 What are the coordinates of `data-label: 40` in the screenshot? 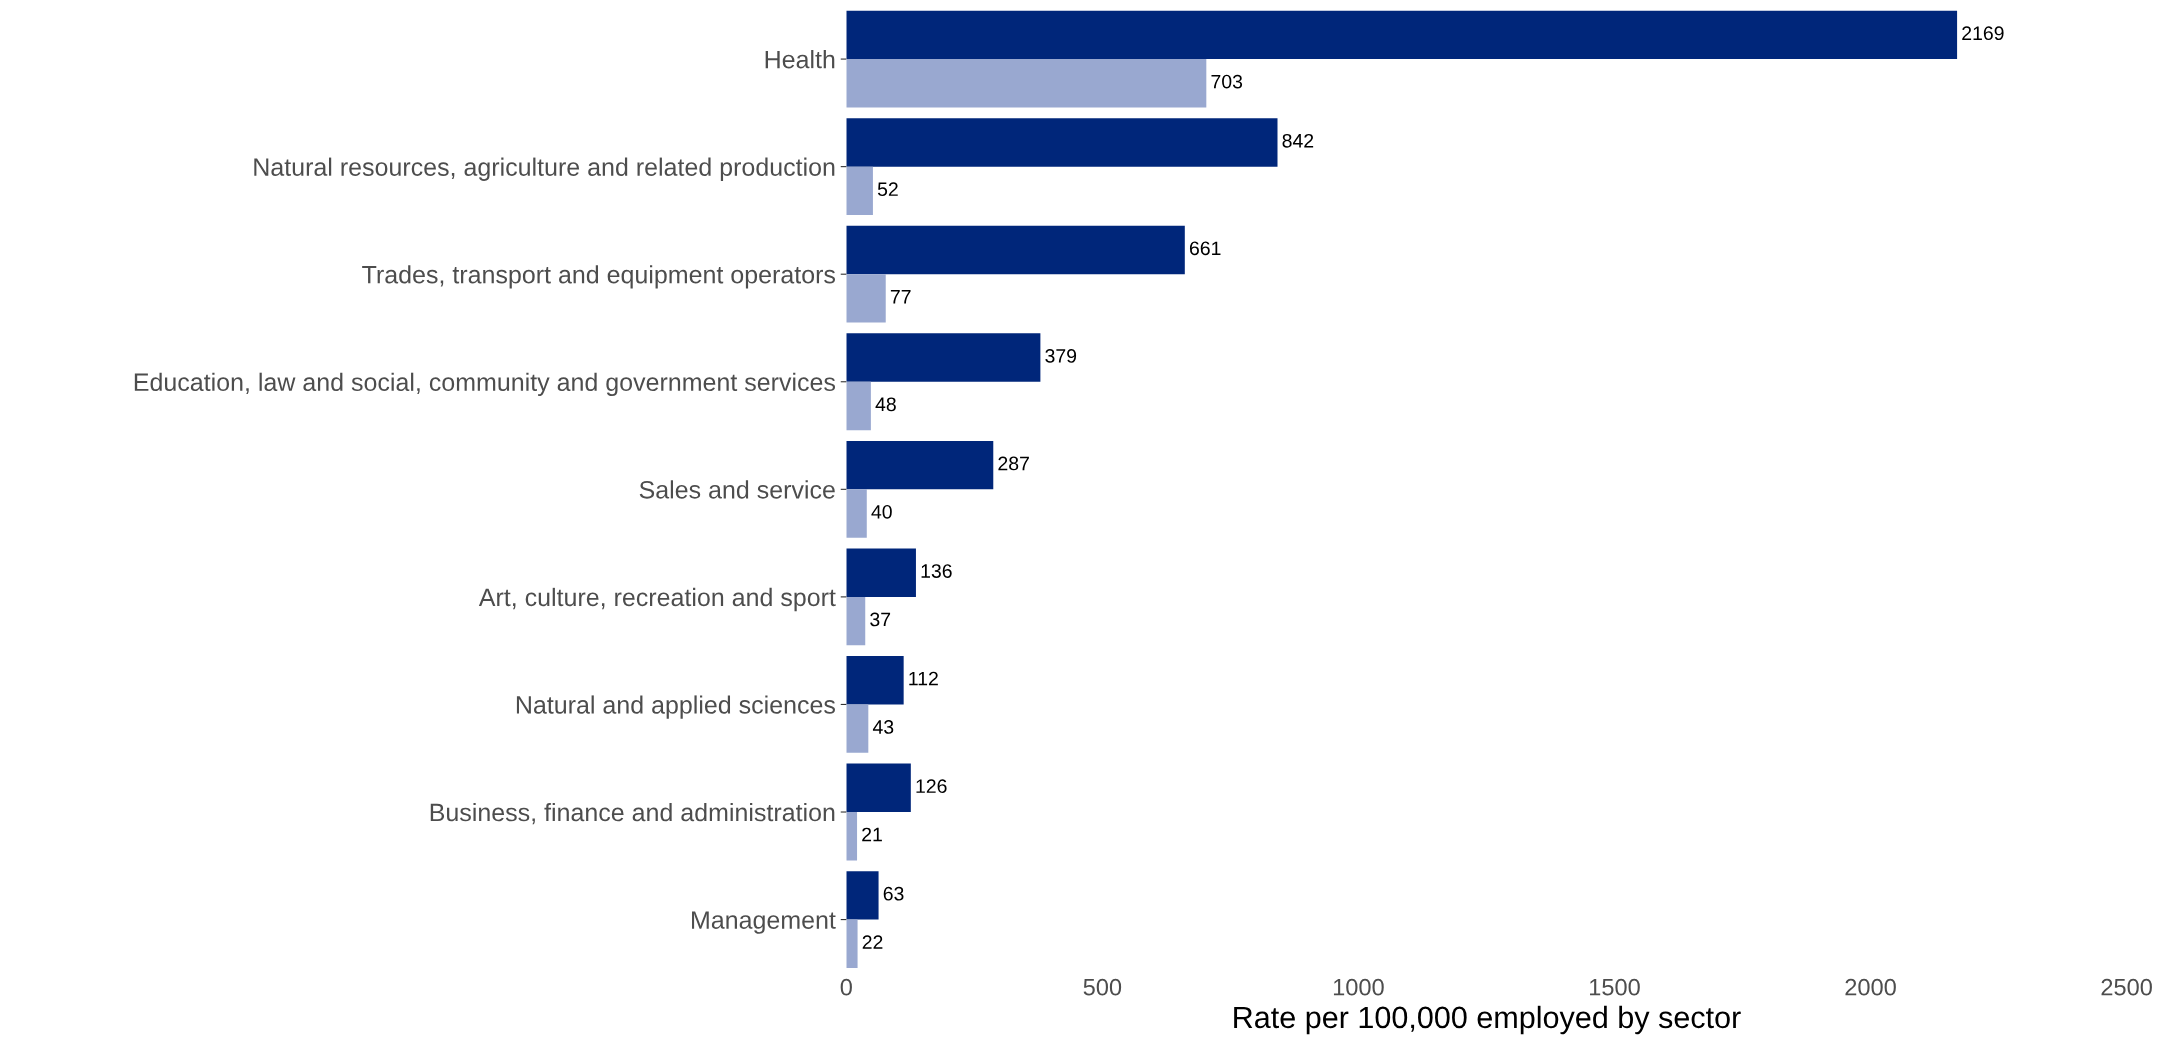 It's located at (881, 511).